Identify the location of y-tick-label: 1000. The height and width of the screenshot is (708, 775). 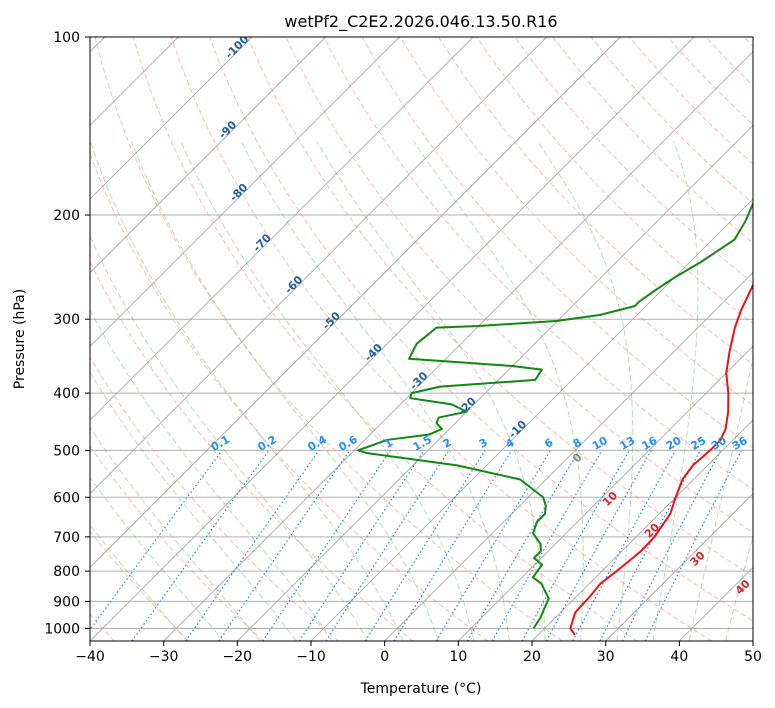
(62, 629).